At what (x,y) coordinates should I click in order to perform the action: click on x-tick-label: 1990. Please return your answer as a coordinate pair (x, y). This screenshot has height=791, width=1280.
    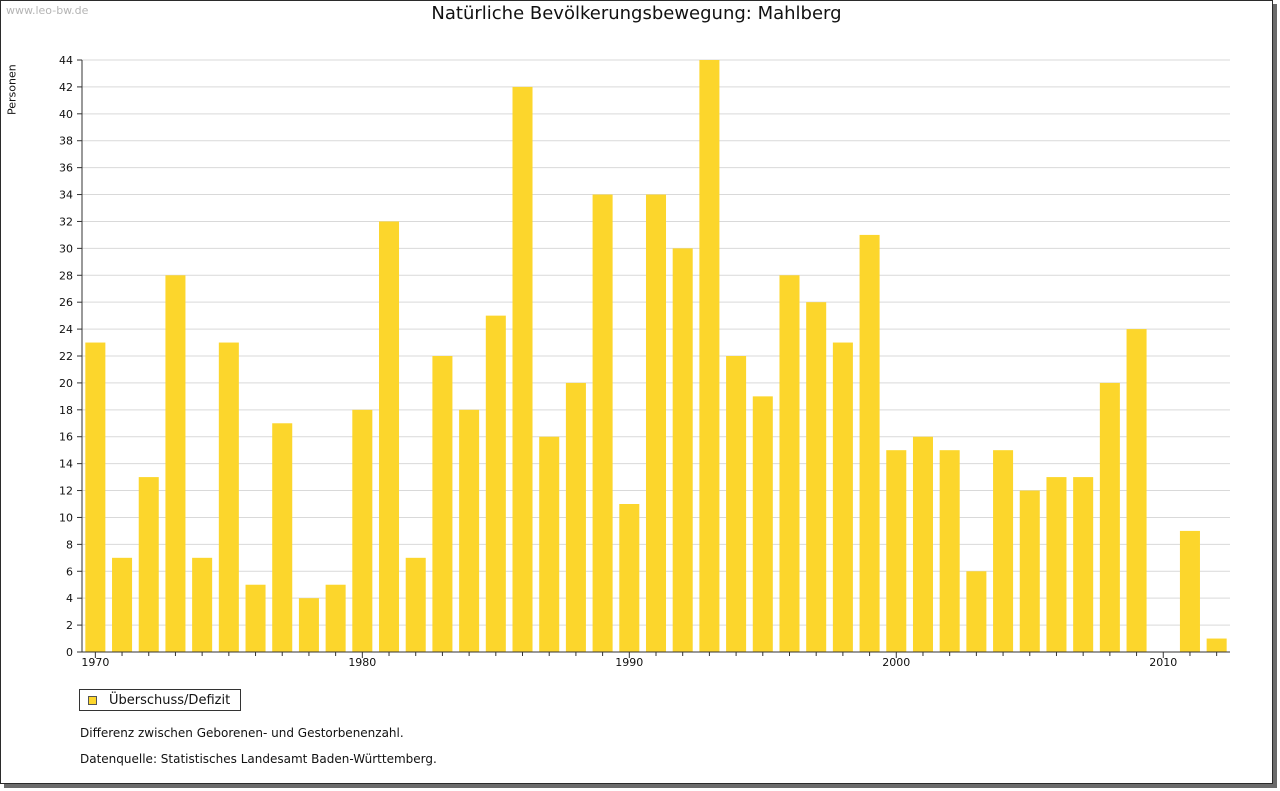
    Looking at the image, I should click on (629, 662).